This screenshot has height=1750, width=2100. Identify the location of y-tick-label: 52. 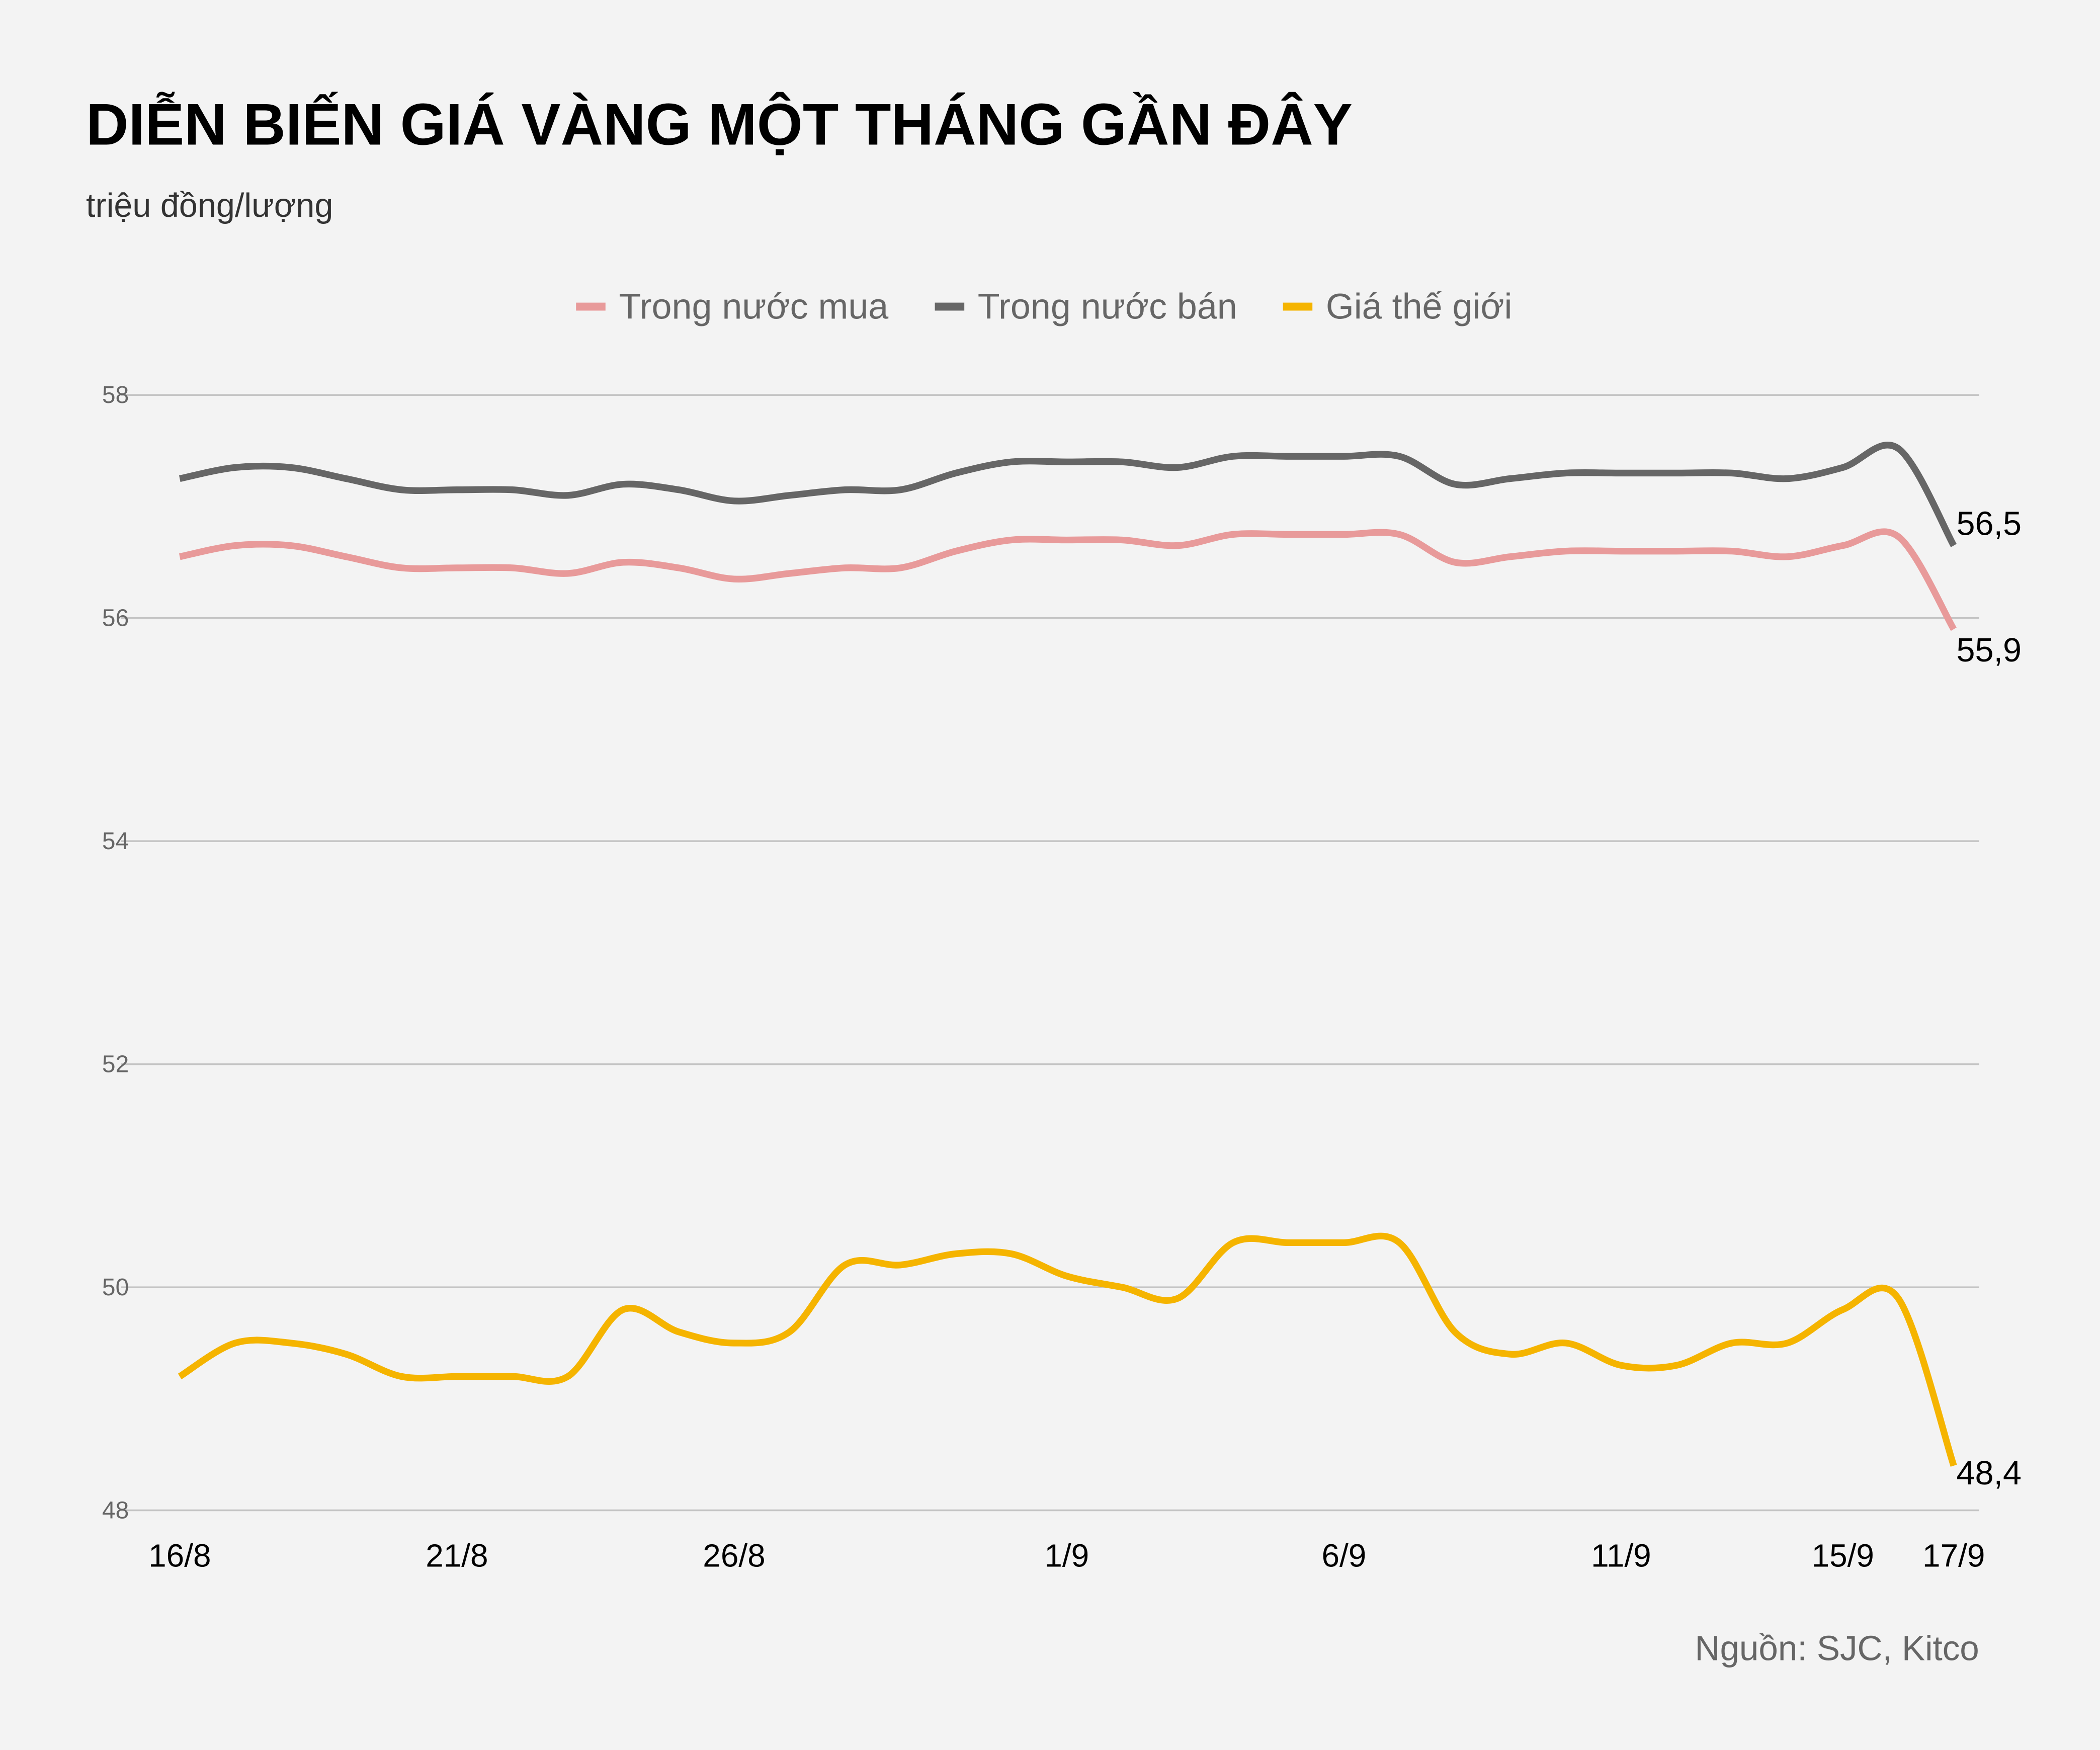
(115, 1064).